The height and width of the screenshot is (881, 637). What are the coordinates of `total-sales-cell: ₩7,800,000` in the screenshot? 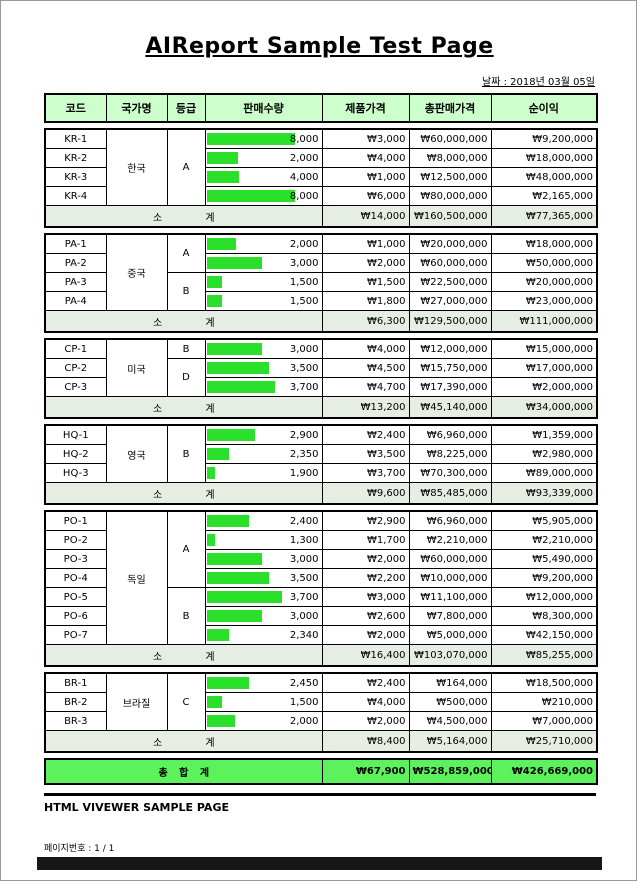 It's located at (450, 616).